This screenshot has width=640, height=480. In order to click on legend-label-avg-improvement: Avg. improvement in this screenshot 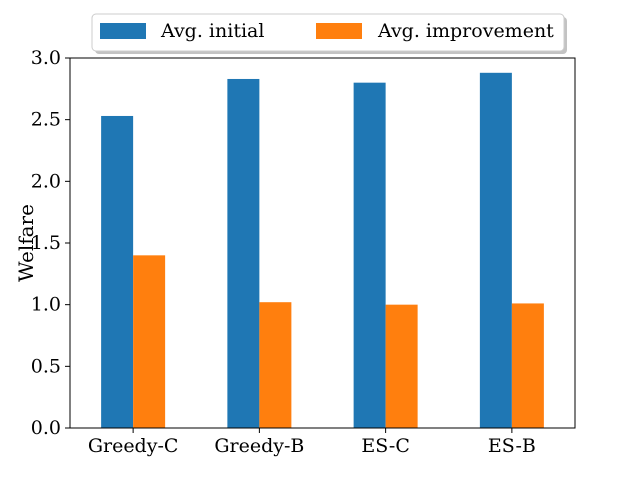, I will do `click(465, 31)`.